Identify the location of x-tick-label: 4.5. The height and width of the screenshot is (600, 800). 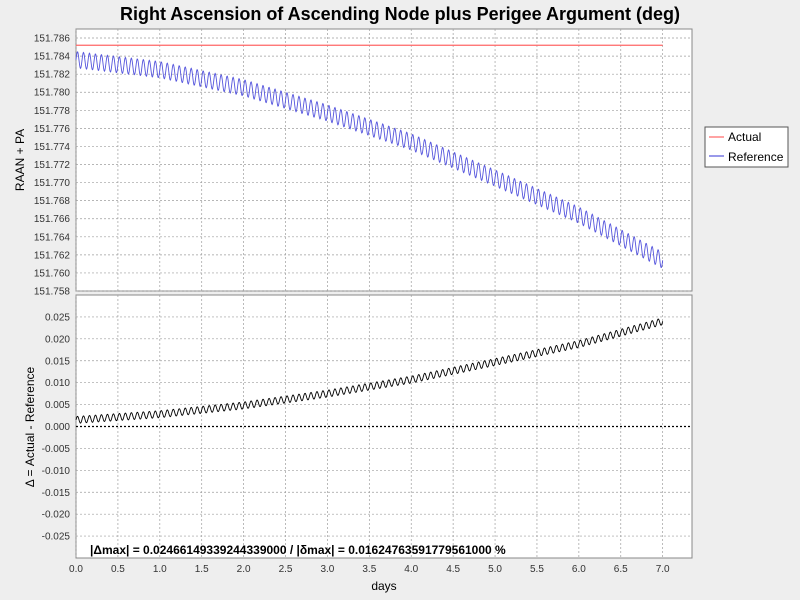
(453, 569).